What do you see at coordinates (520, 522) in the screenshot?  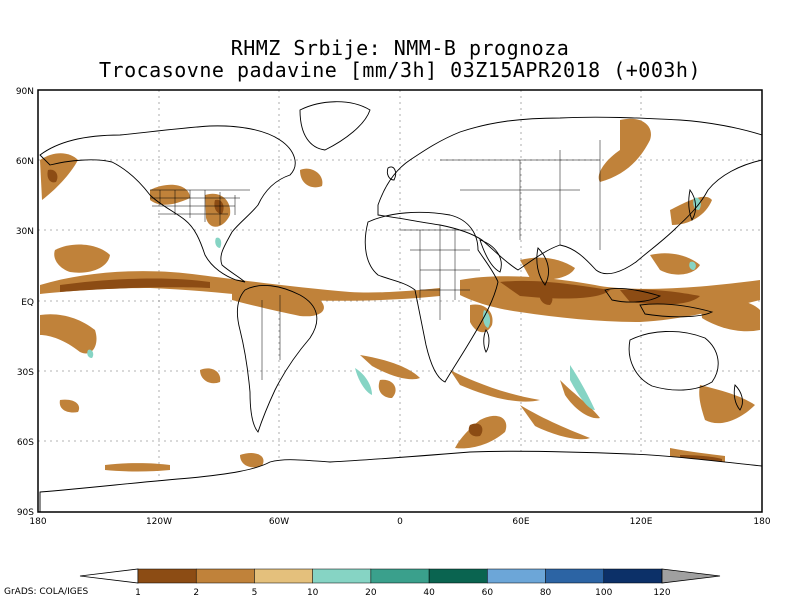 I see `lon-label-60e: 60E` at bounding box center [520, 522].